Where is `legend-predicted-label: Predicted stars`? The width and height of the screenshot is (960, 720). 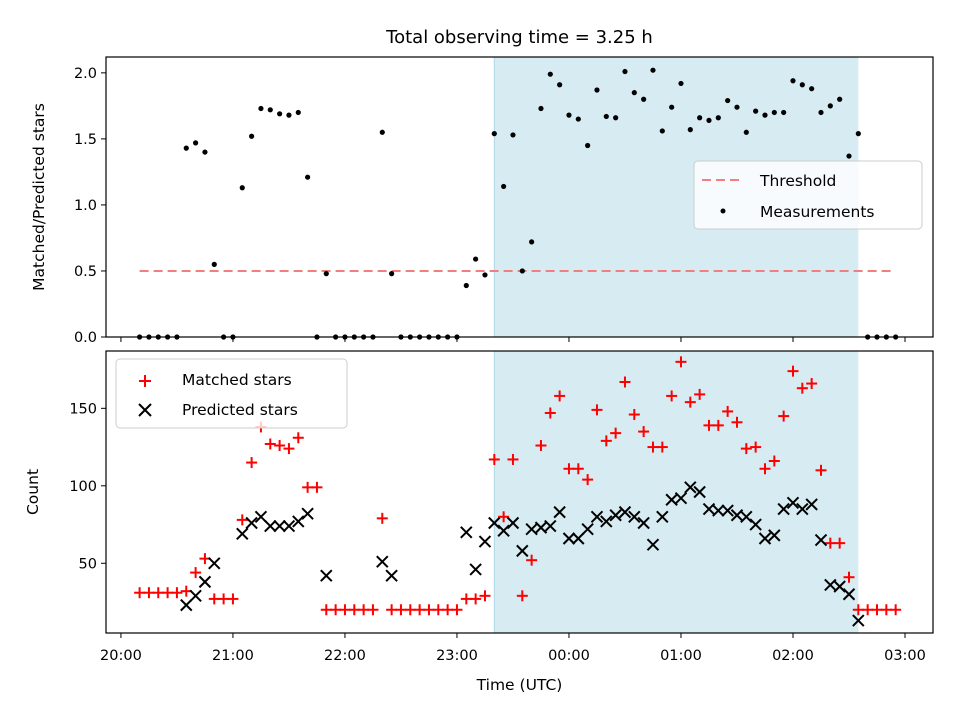 legend-predicted-label: Predicted stars is located at coordinates (240, 410).